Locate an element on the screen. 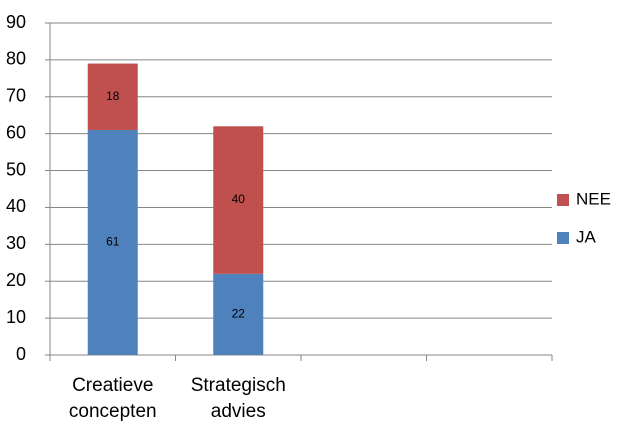 This screenshot has height=440, width=644. data-label: 40 is located at coordinates (239, 199).